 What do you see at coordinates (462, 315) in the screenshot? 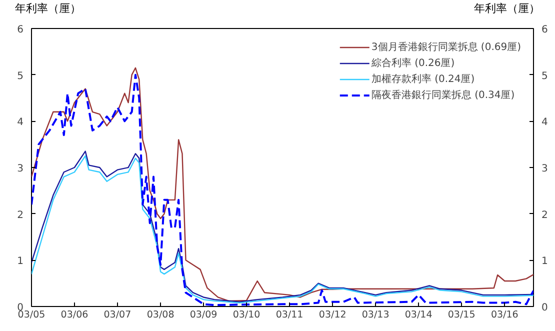
I see `x-tick-label: 03/15` at bounding box center [462, 315].